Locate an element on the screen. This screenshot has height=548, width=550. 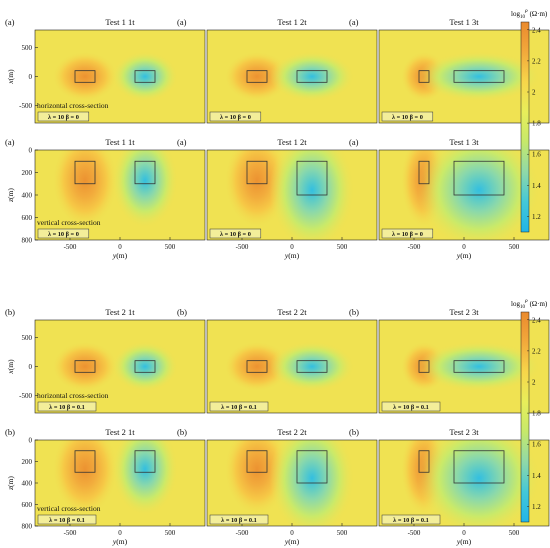
y-axis-label: x(m) is located at coordinates (10, 77).